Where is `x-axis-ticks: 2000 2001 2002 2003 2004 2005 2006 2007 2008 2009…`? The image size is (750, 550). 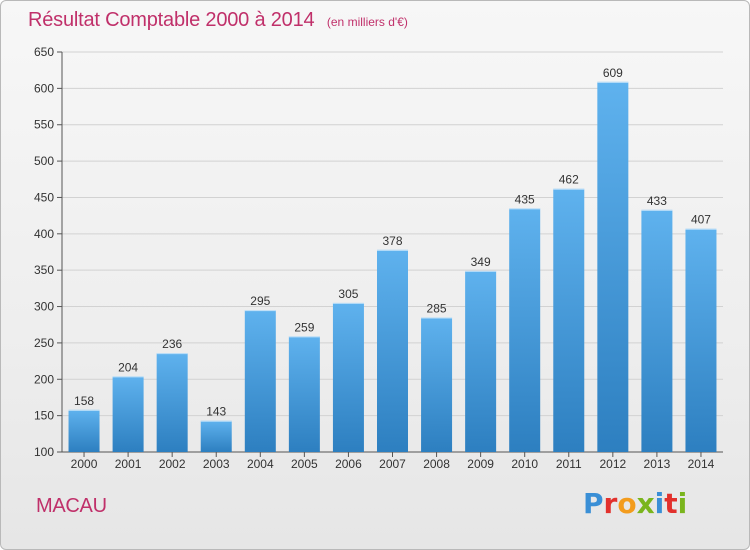
x-axis-ticks: 2000 2001 2002 2003 2004 2005 2006 2007 2008 2009… is located at coordinates (393, 461).